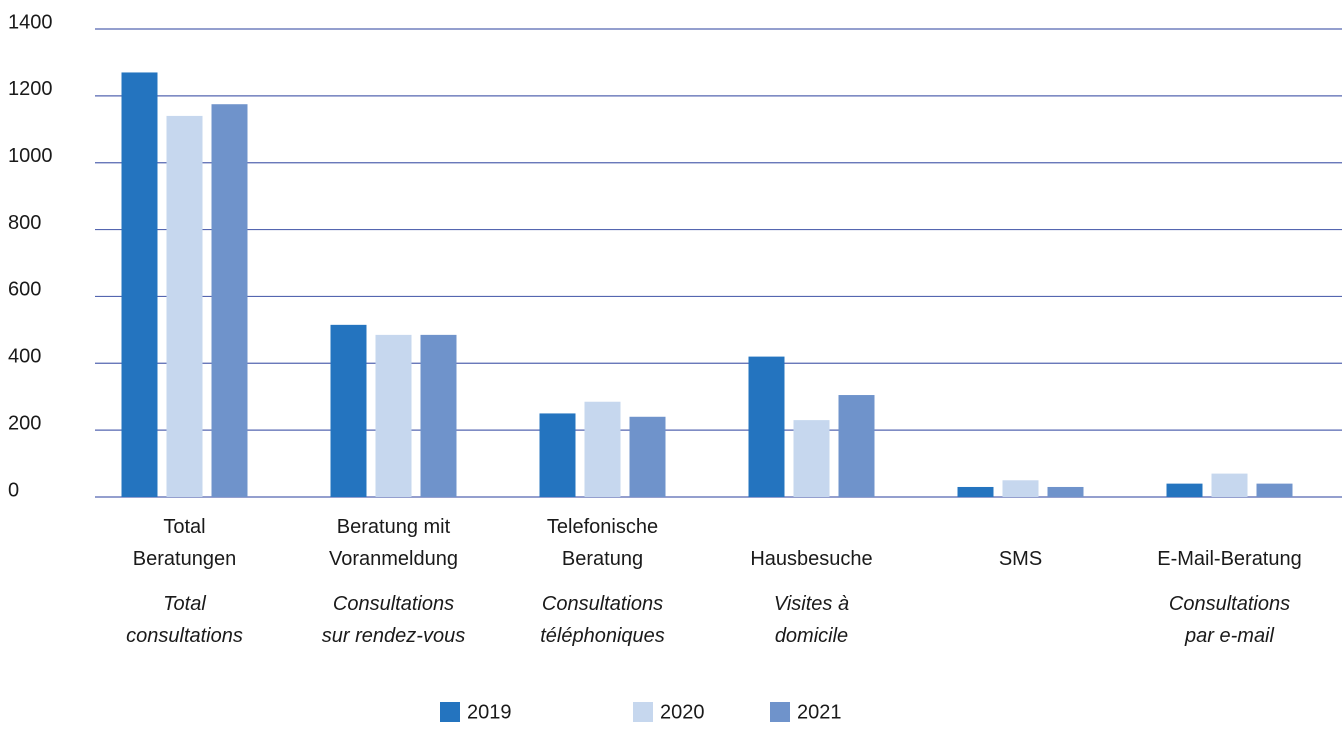 The image size is (1342, 747). Describe the element at coordinates (811, 559) in the screenshot. I see `x-tick-label: Hausbesuche` at that location.